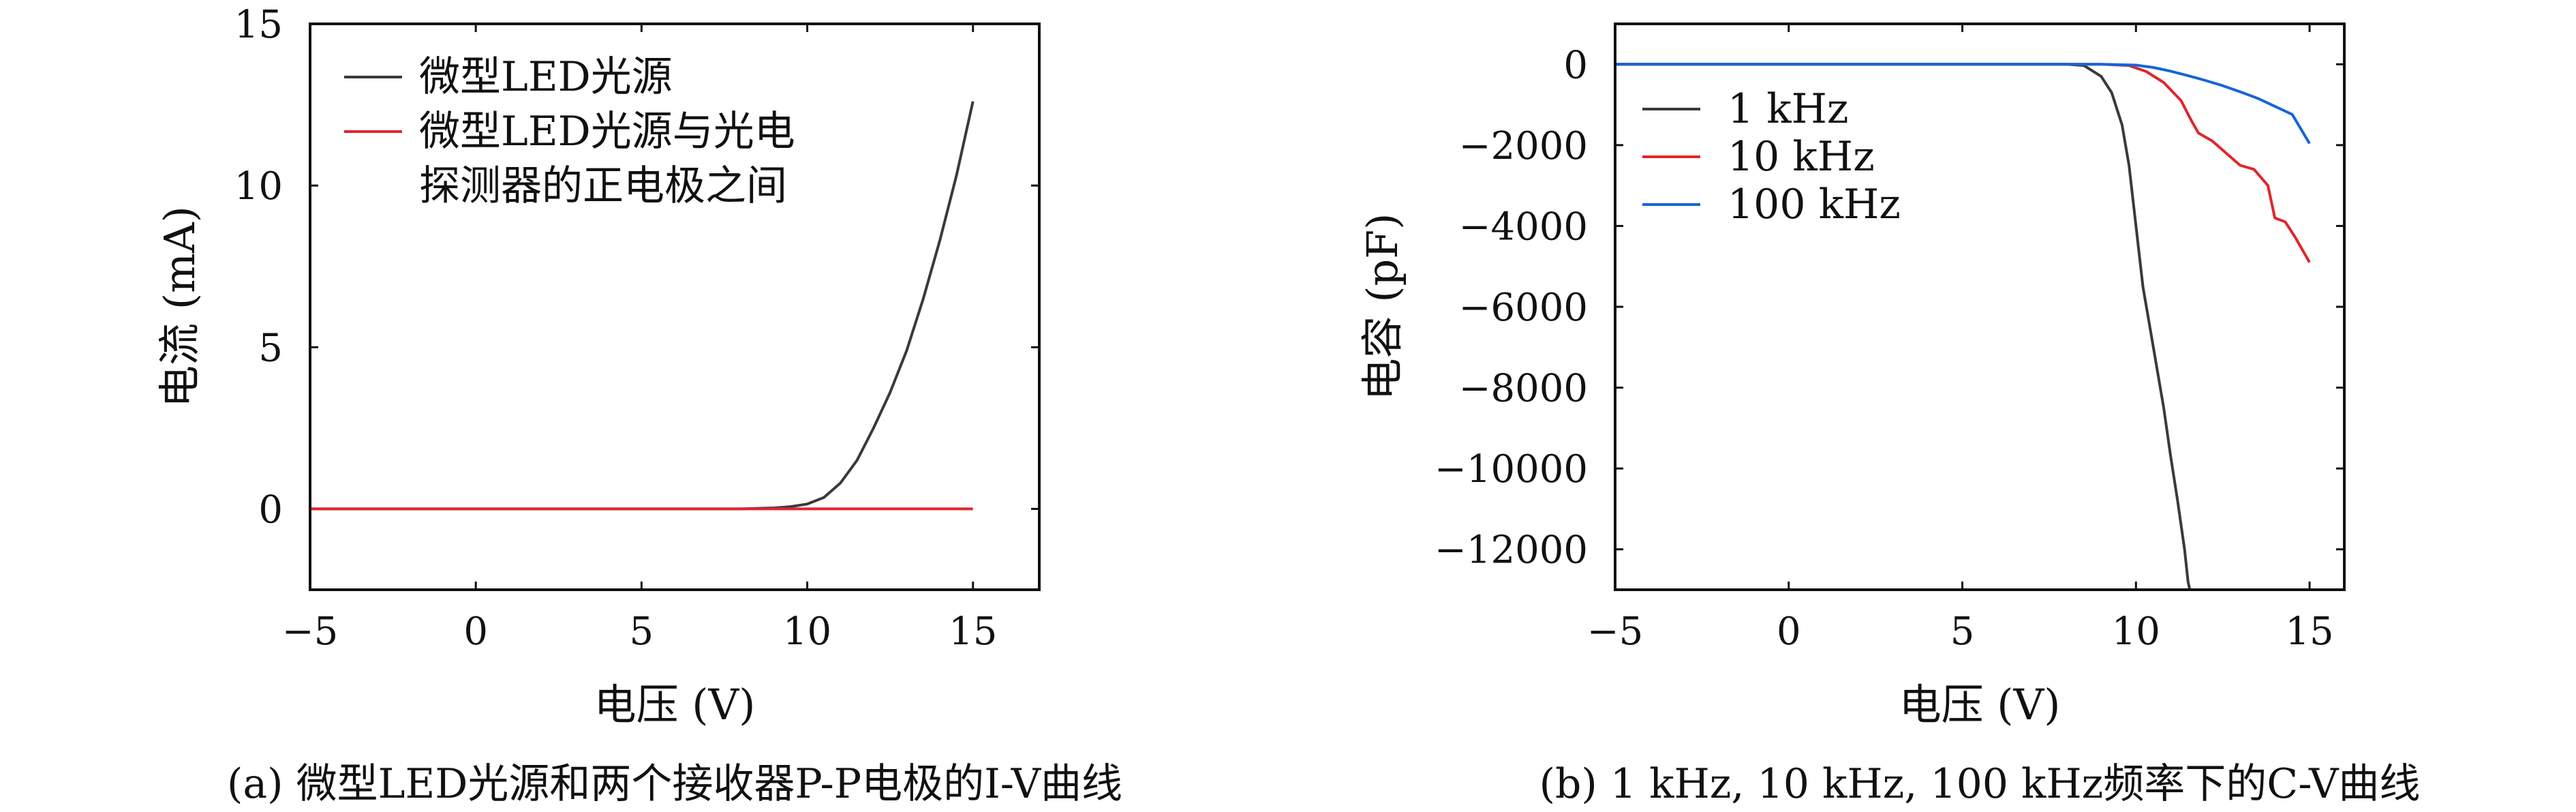 The height and width of the screenshot is (812, 2576). I want to click on panel-a-y-tick-label: 15, so click(258, 25).